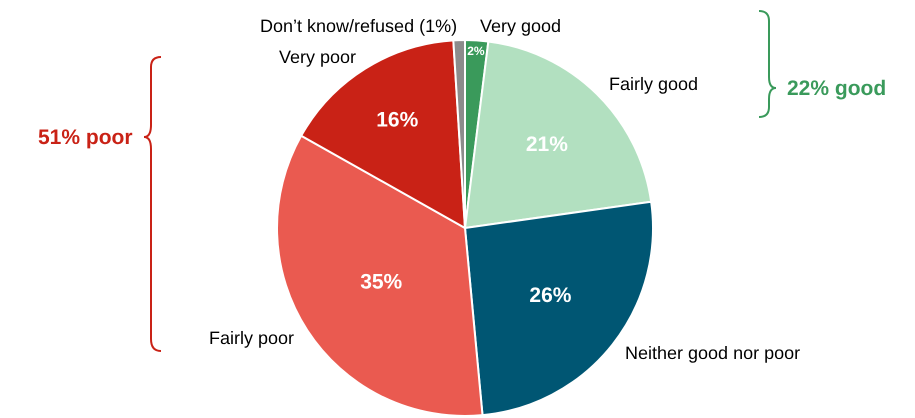  Describe the element at coordinates (476, 51) in the screenshot. I see `data-label: 2%` at that location.